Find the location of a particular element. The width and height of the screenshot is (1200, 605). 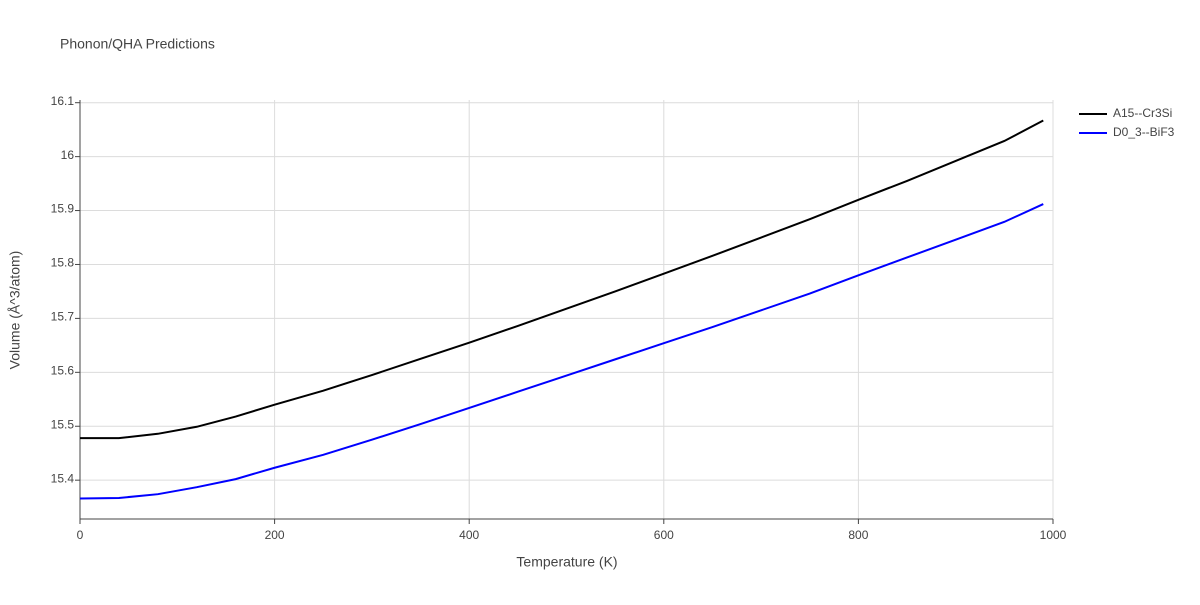

legend-label: A15--Cr3Si is located at coordinates (1142, 113).